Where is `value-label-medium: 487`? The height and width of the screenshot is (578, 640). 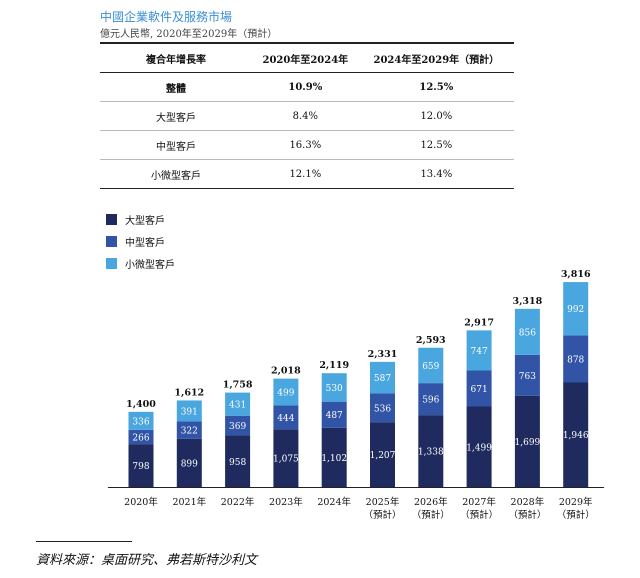 value-label-medium: 487 is located at coordinates (334, 416).